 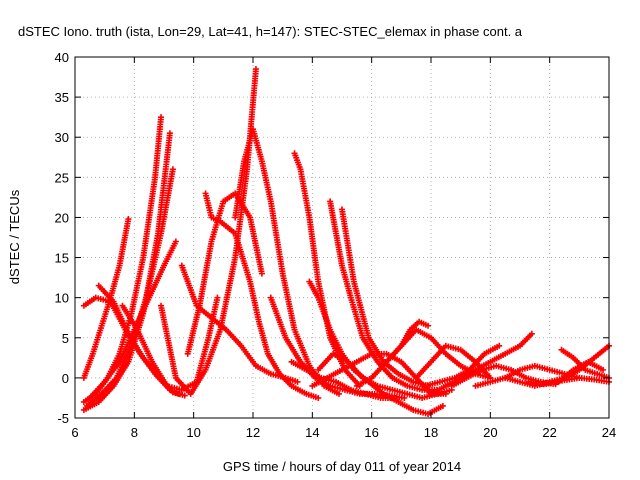 I want to click on y-tick-label: 5, so click(x=65, y=338).